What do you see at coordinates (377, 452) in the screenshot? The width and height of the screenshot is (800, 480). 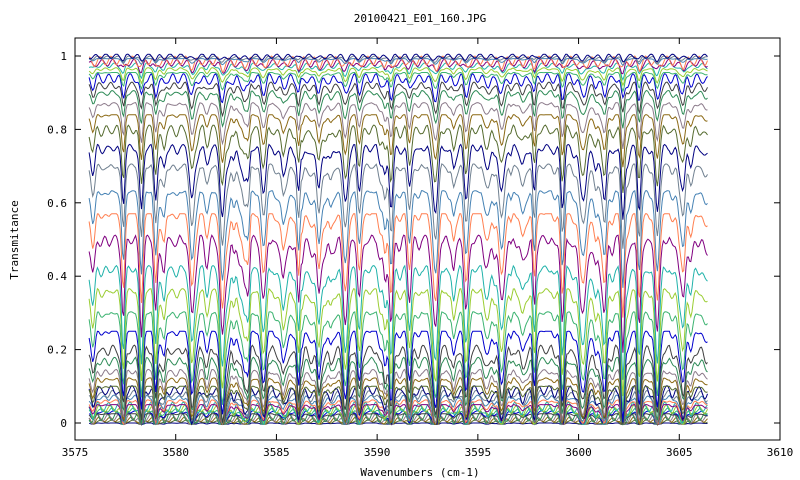 I see `x-tick-label: 3590` at bounding box center [377, 452].